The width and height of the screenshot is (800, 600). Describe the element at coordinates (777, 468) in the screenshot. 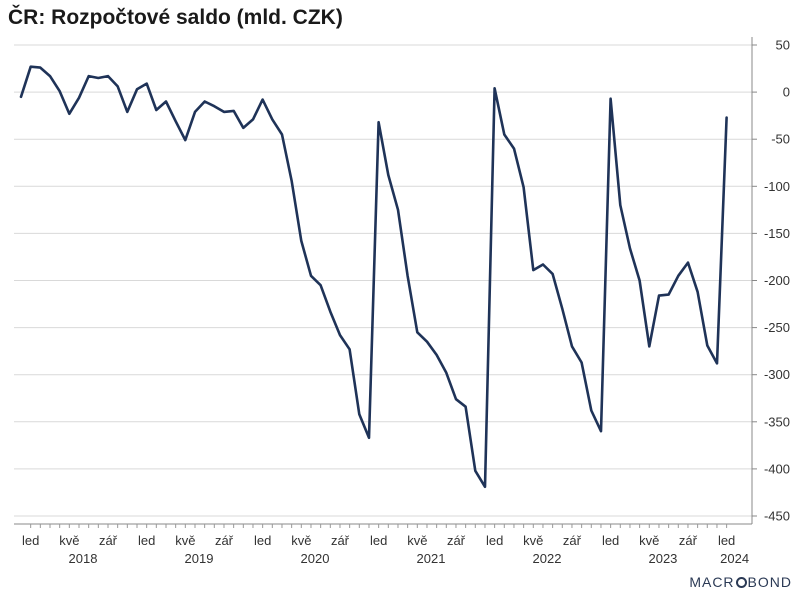

I see `y-tick-label: -400` at that location.